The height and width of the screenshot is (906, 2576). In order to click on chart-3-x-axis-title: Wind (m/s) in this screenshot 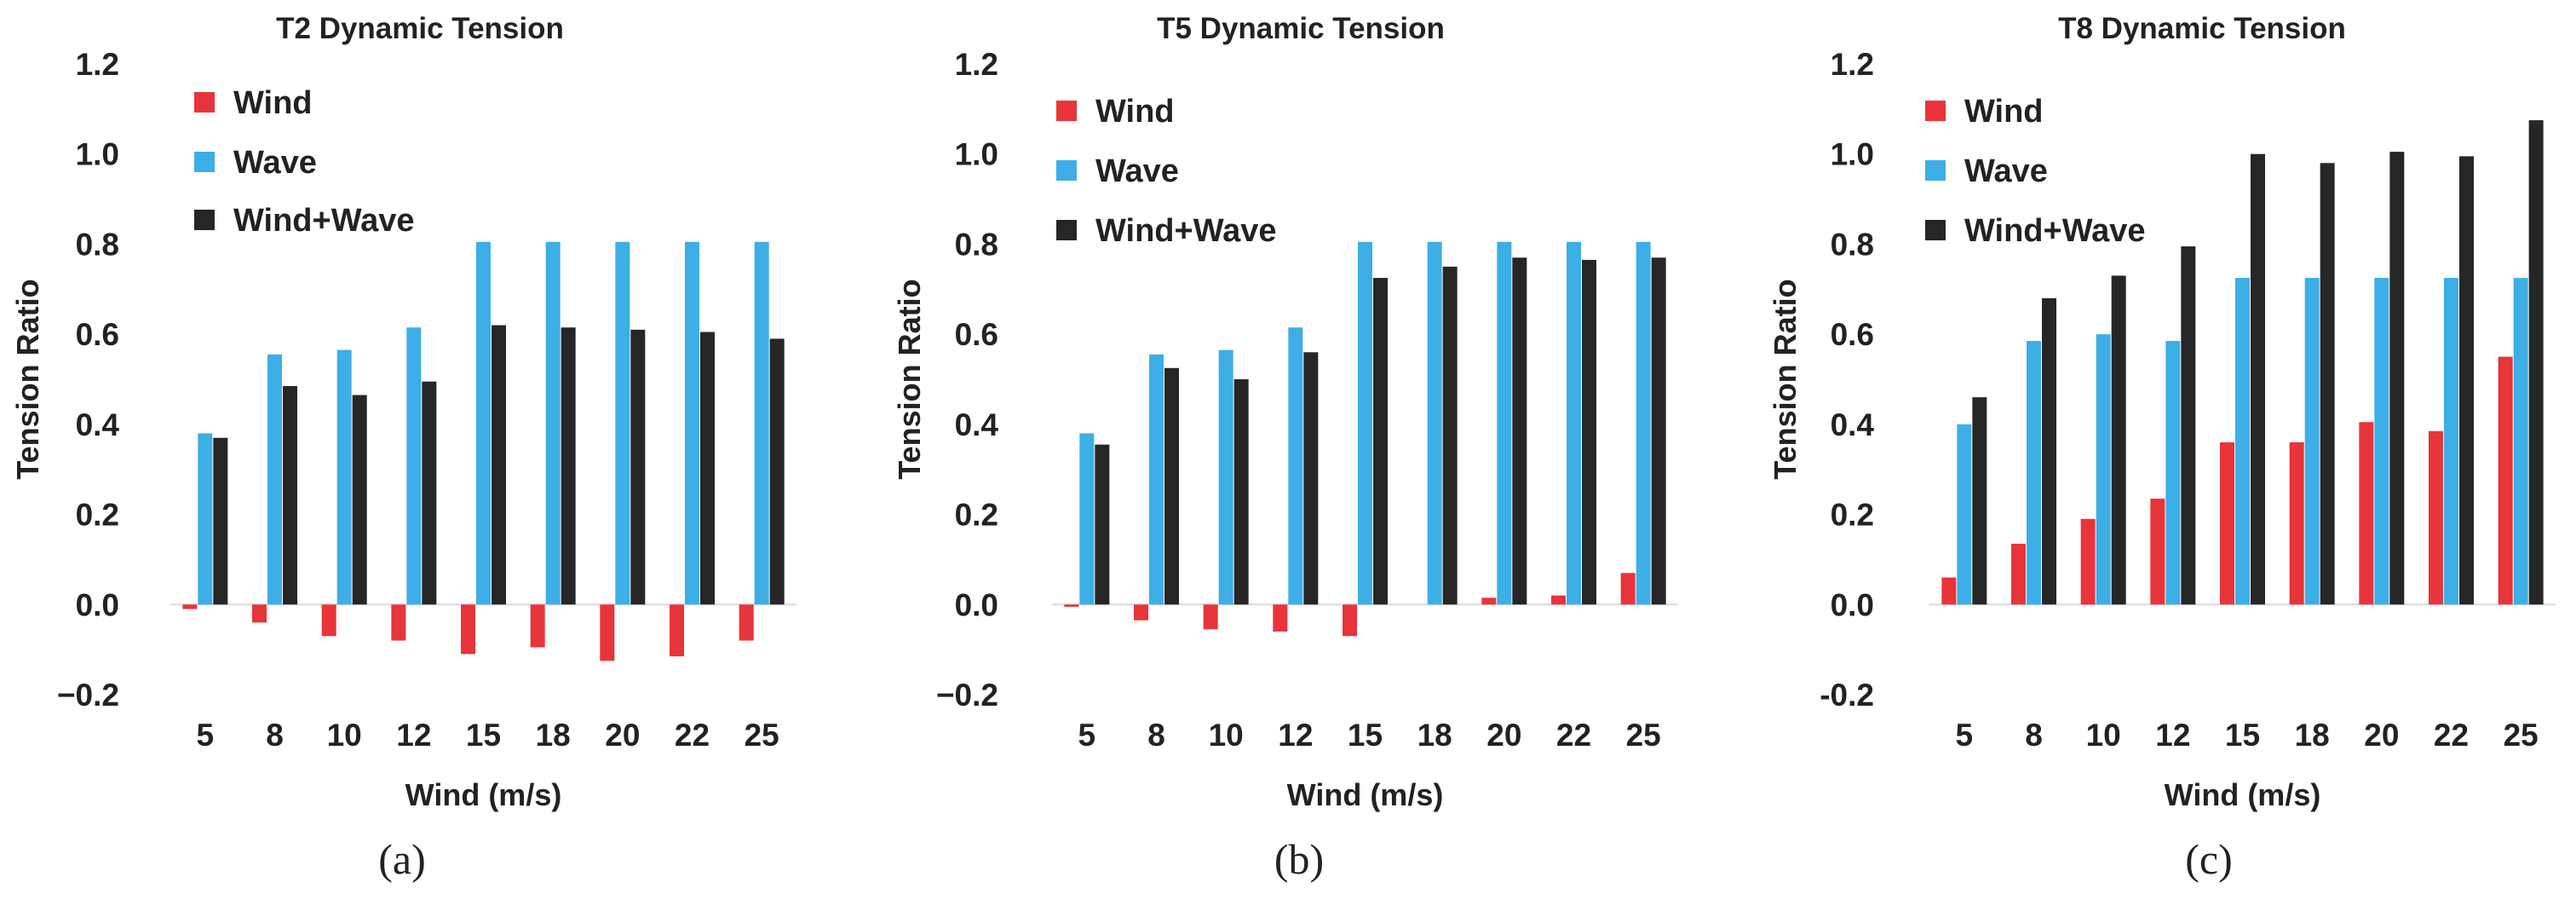, I will do `click(2243, 795)`.